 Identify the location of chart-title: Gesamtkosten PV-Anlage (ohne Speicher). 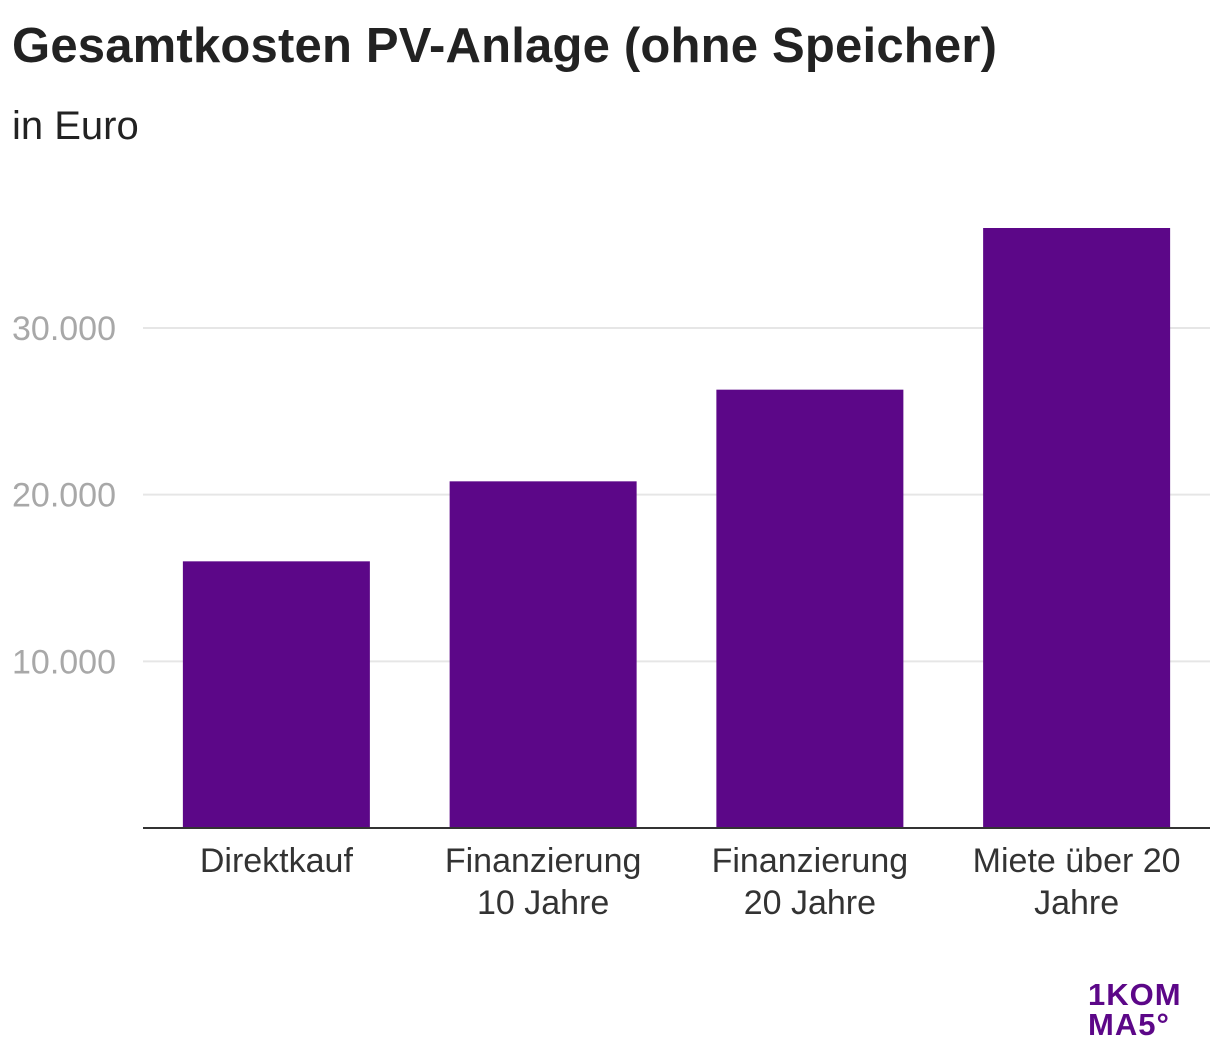
(505, 46).